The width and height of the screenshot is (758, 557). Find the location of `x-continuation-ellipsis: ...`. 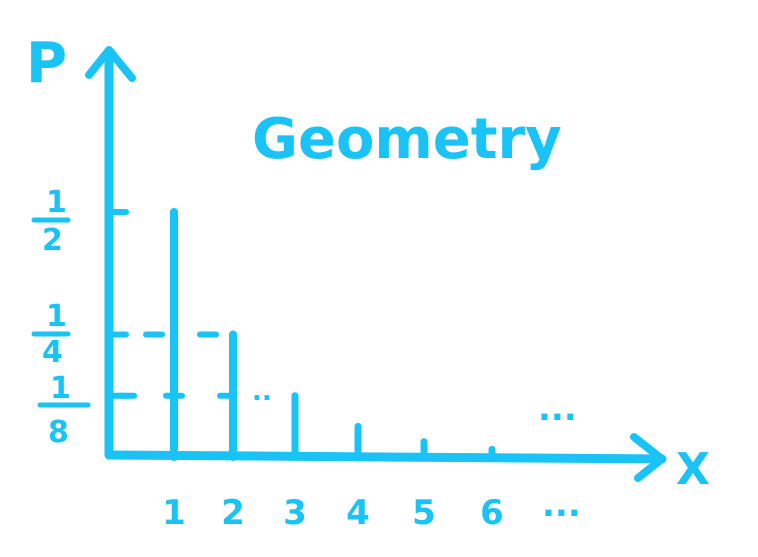

x-continuation-ellipsis: ... is located at coordinates (561, 505).